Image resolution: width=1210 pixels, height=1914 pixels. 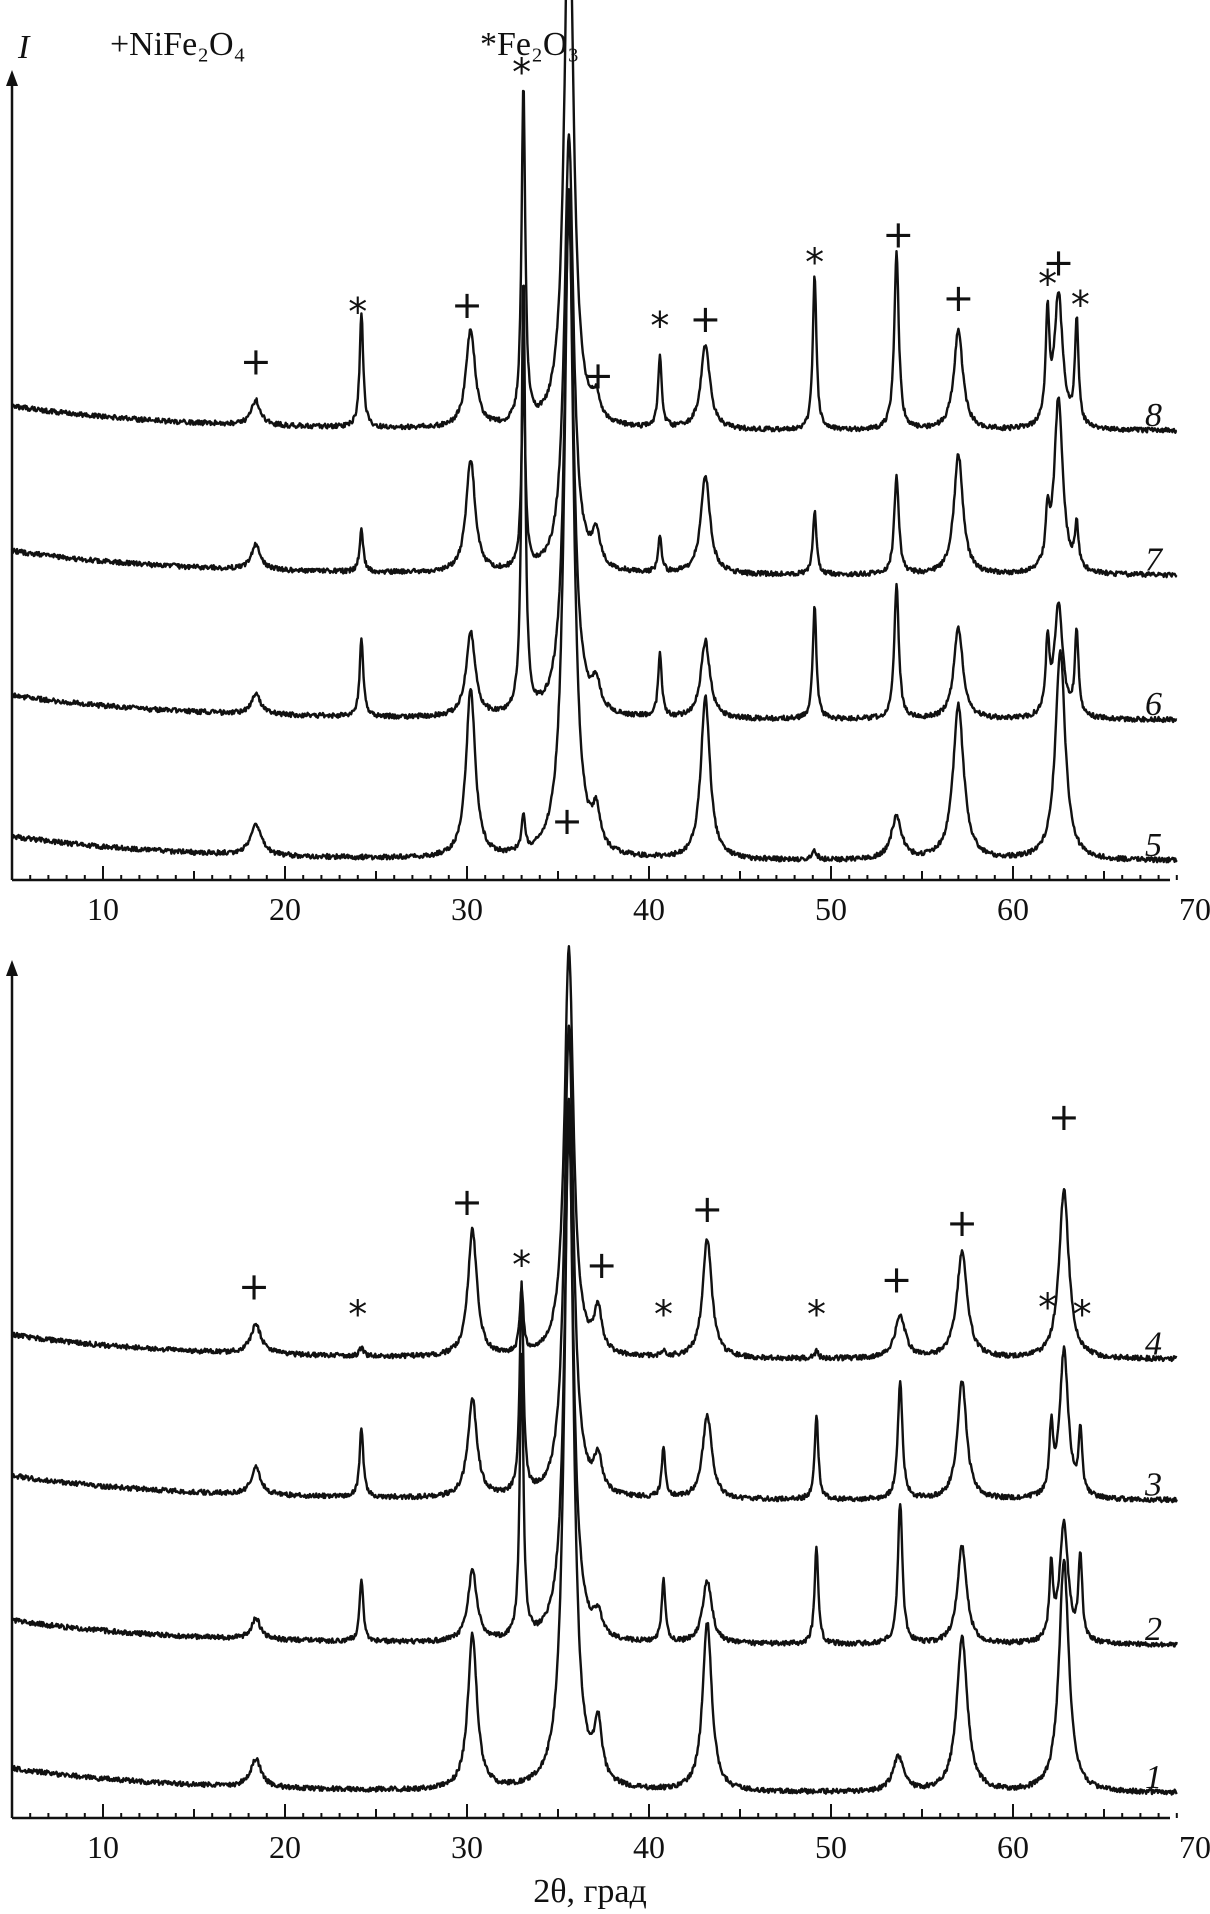 I want to click on trace-label-4: 4, so click(x=1153, y=1343).